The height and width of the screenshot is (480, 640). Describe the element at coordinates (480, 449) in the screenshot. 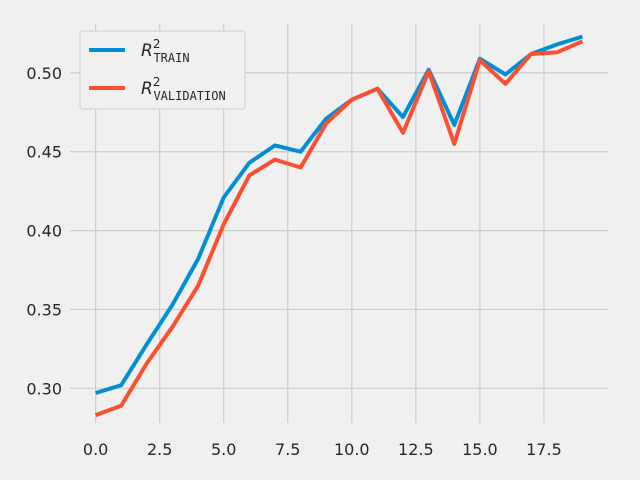

I see `x-tick-label: 15.0` at that location.